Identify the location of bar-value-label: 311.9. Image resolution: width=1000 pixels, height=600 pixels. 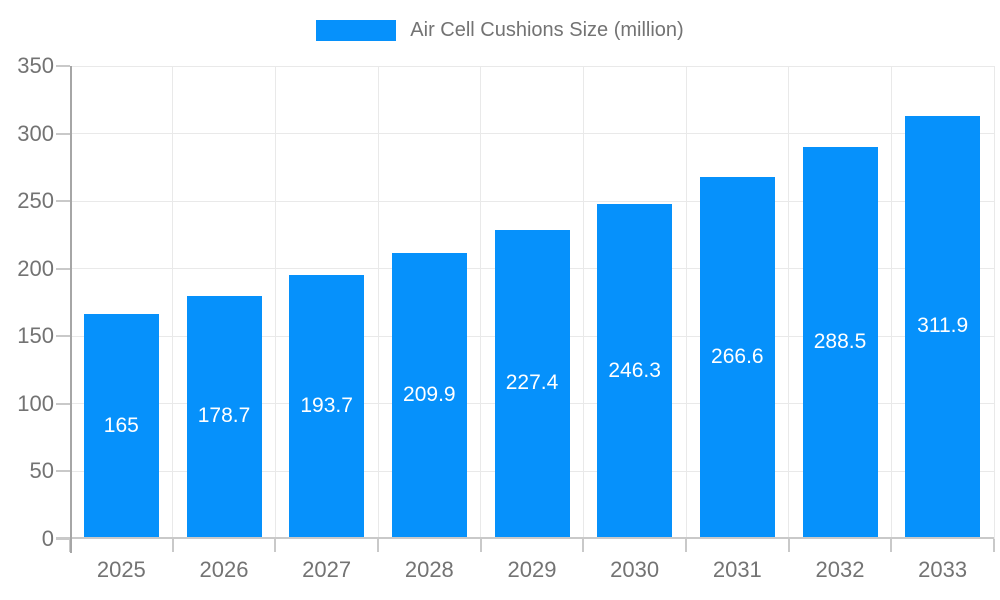
(943, 326).